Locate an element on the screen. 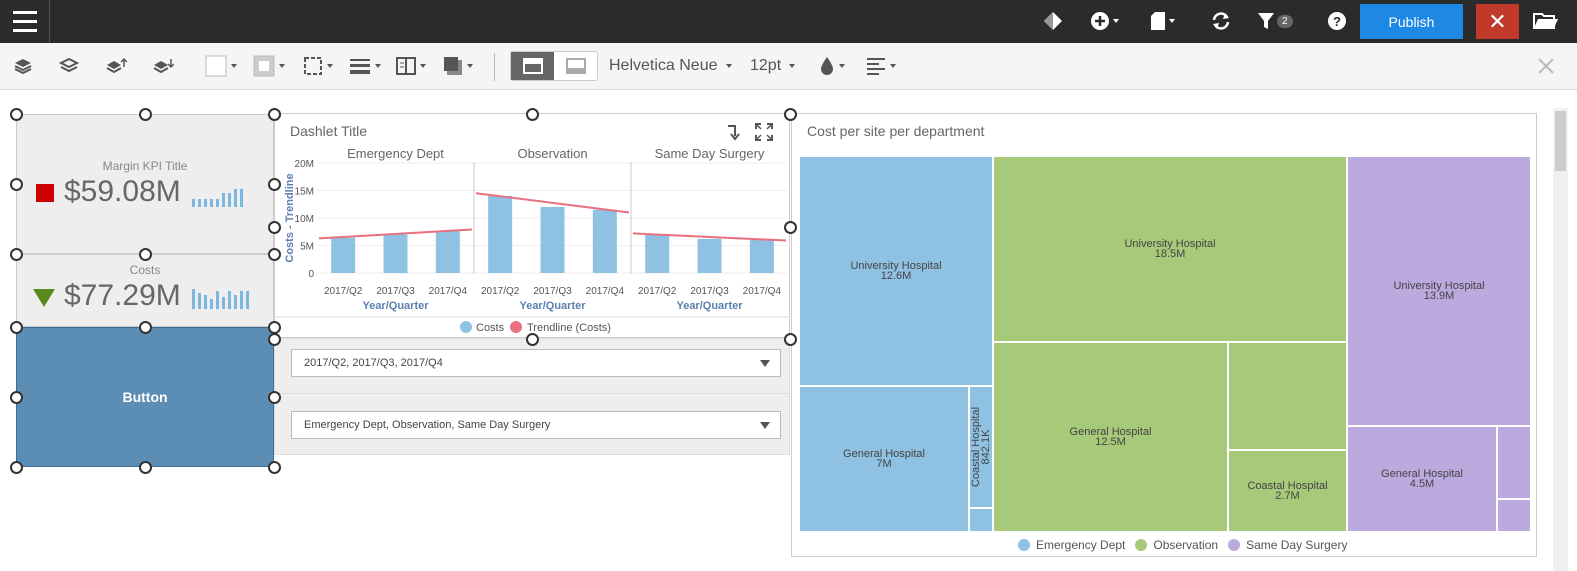  y-axis-label: Costs - Trendline is located at coordinates (290, 217).